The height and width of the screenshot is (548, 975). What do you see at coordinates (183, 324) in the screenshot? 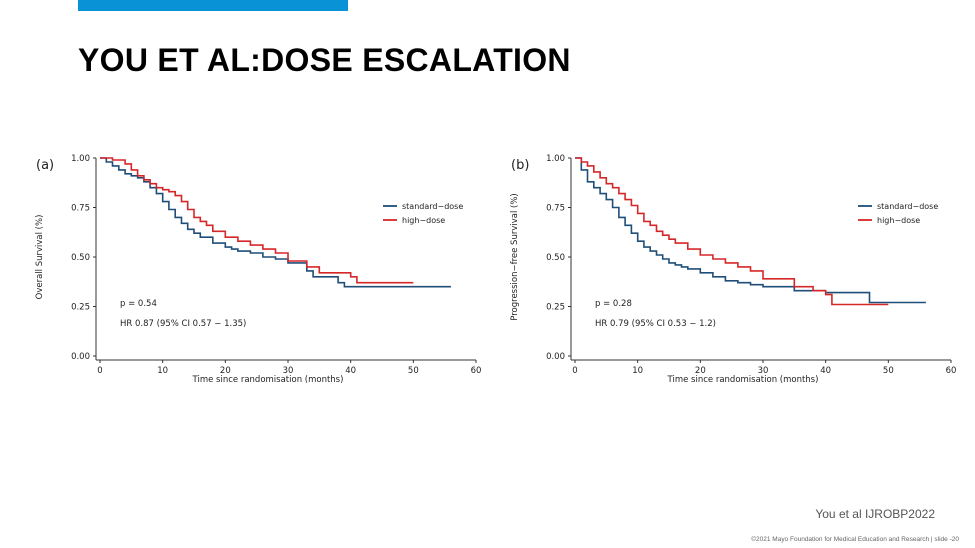
I see `hazard-ratio-annotation: HR 0.87 (95% CI 0.57 − 1.35)` at bounding box center [183, 324].